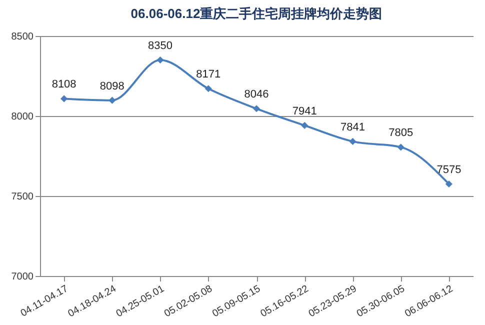 The height and width of the screenshot is (325, 485). Describe the element at coordinates (160, 46) in the screenshot. I see `data-label: 8350` at that location.